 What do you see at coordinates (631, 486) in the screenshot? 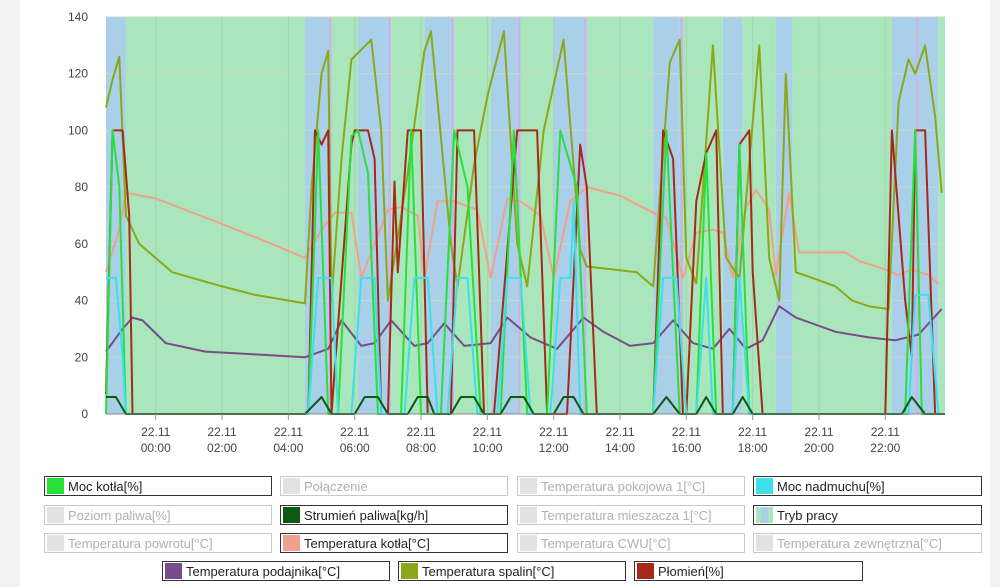
I see `legend-item-temperatura-pokojowa: Temperatura pokojowa 1[°C]` at bounding box center [631, 486].